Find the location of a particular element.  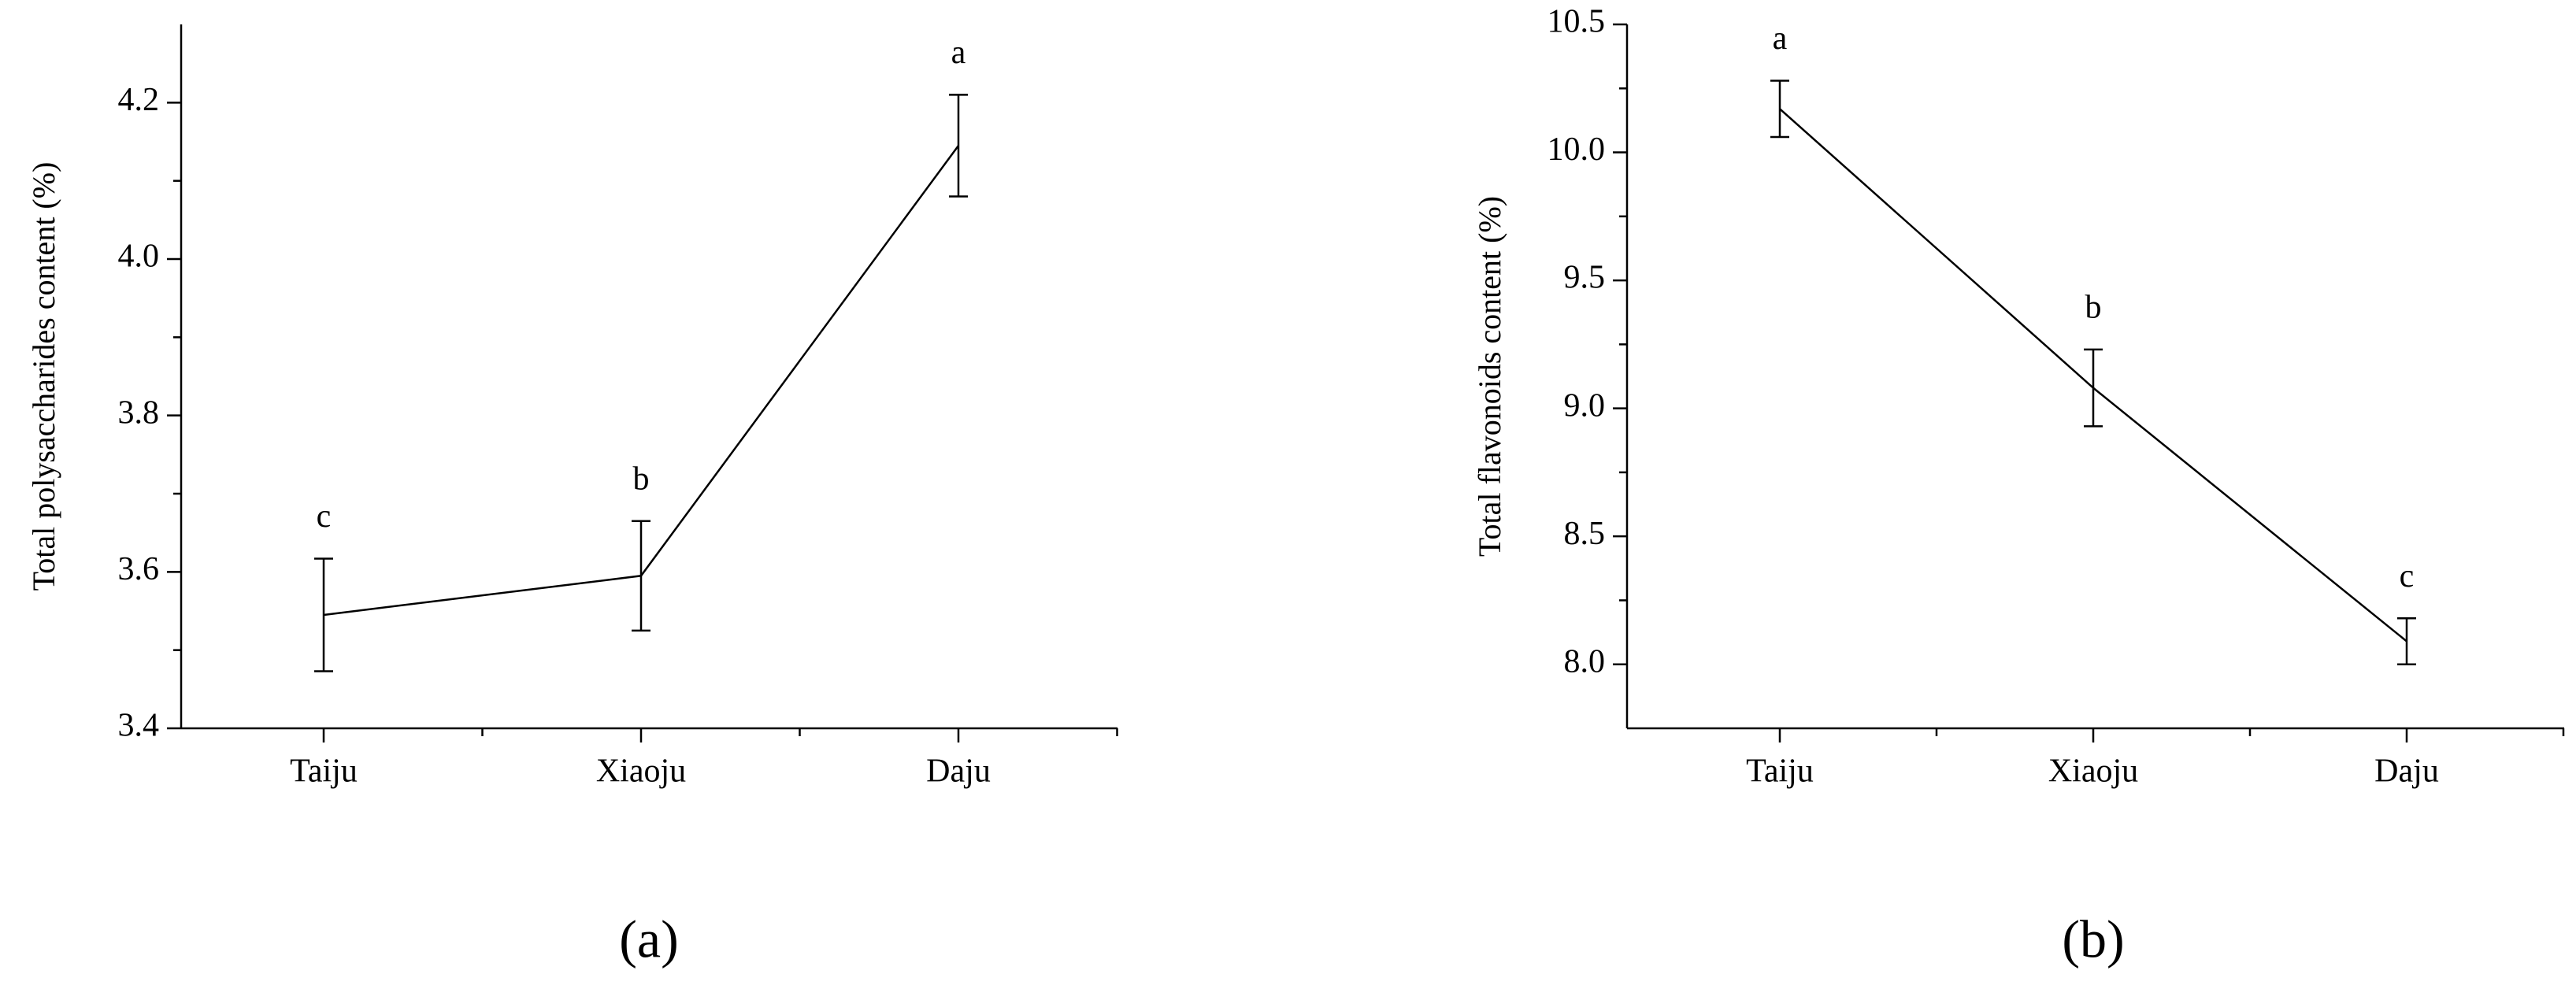

y-tick-label: 8.0 is located at coordinates (1585, 661).